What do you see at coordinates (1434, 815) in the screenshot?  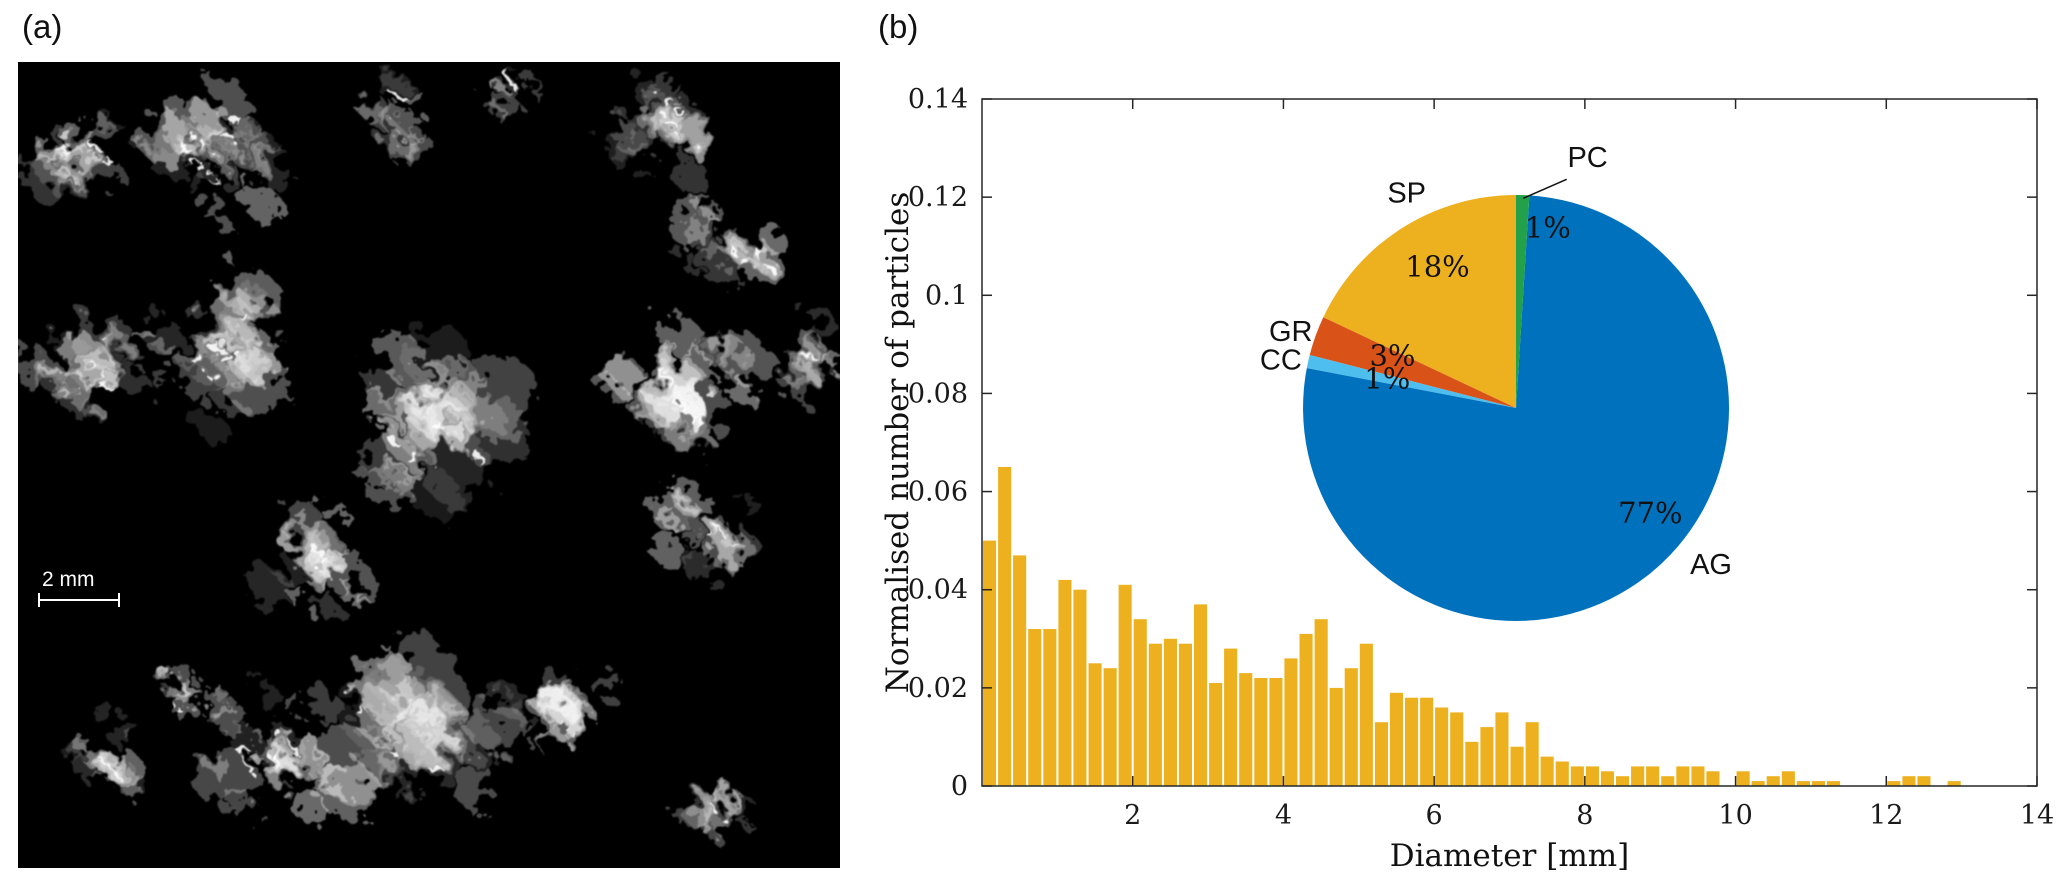 I see `x-tick-label: 6` at bounding box center [1434, 815].